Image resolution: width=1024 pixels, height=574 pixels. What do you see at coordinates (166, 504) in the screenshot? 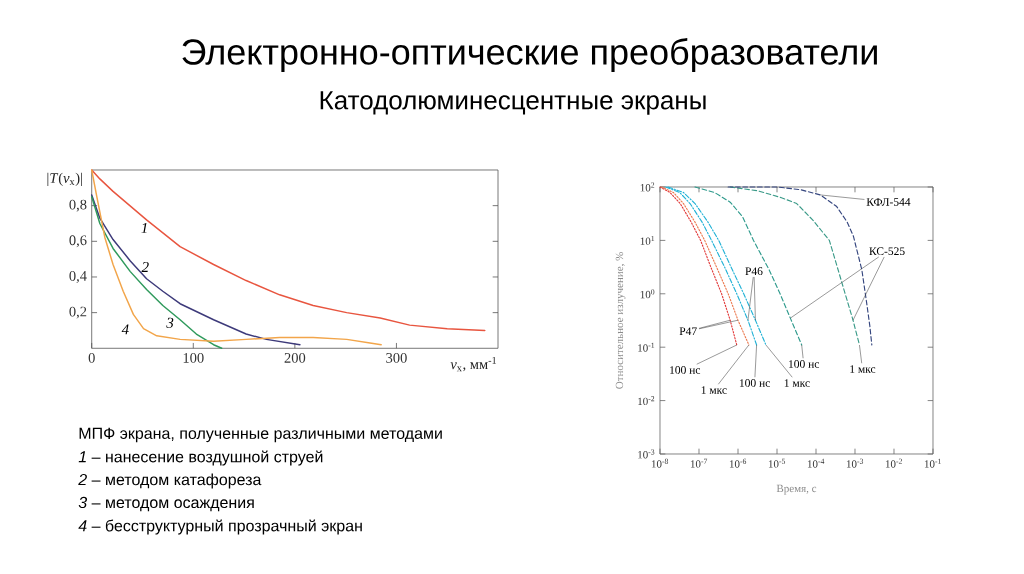
I see `text: 3 – методом осаждения` at bounding box center [166, 504].